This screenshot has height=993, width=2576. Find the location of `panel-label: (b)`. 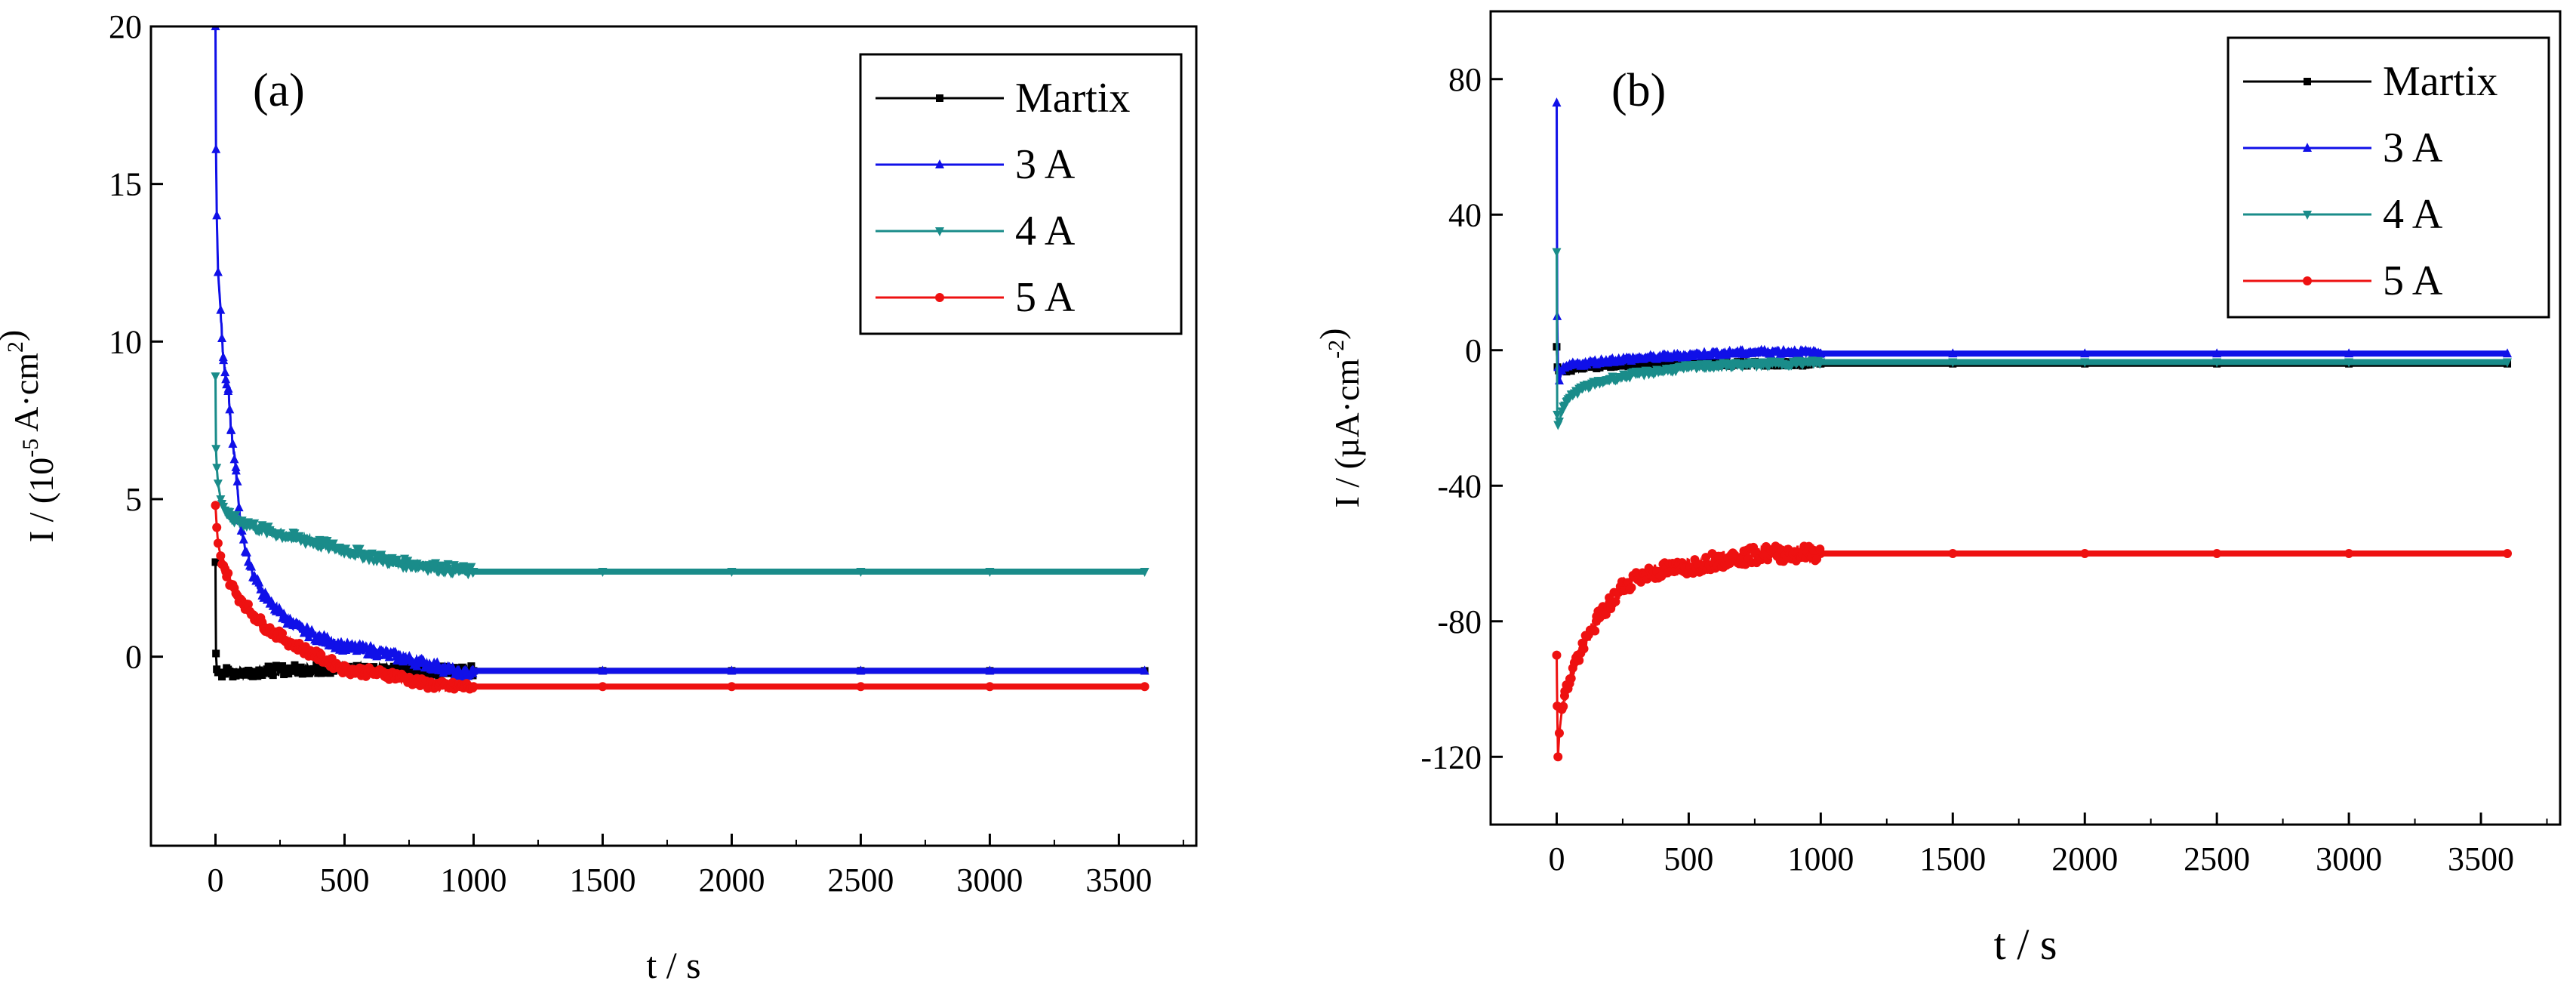

panel-label: (b) is located at coordinates (1638, 90).